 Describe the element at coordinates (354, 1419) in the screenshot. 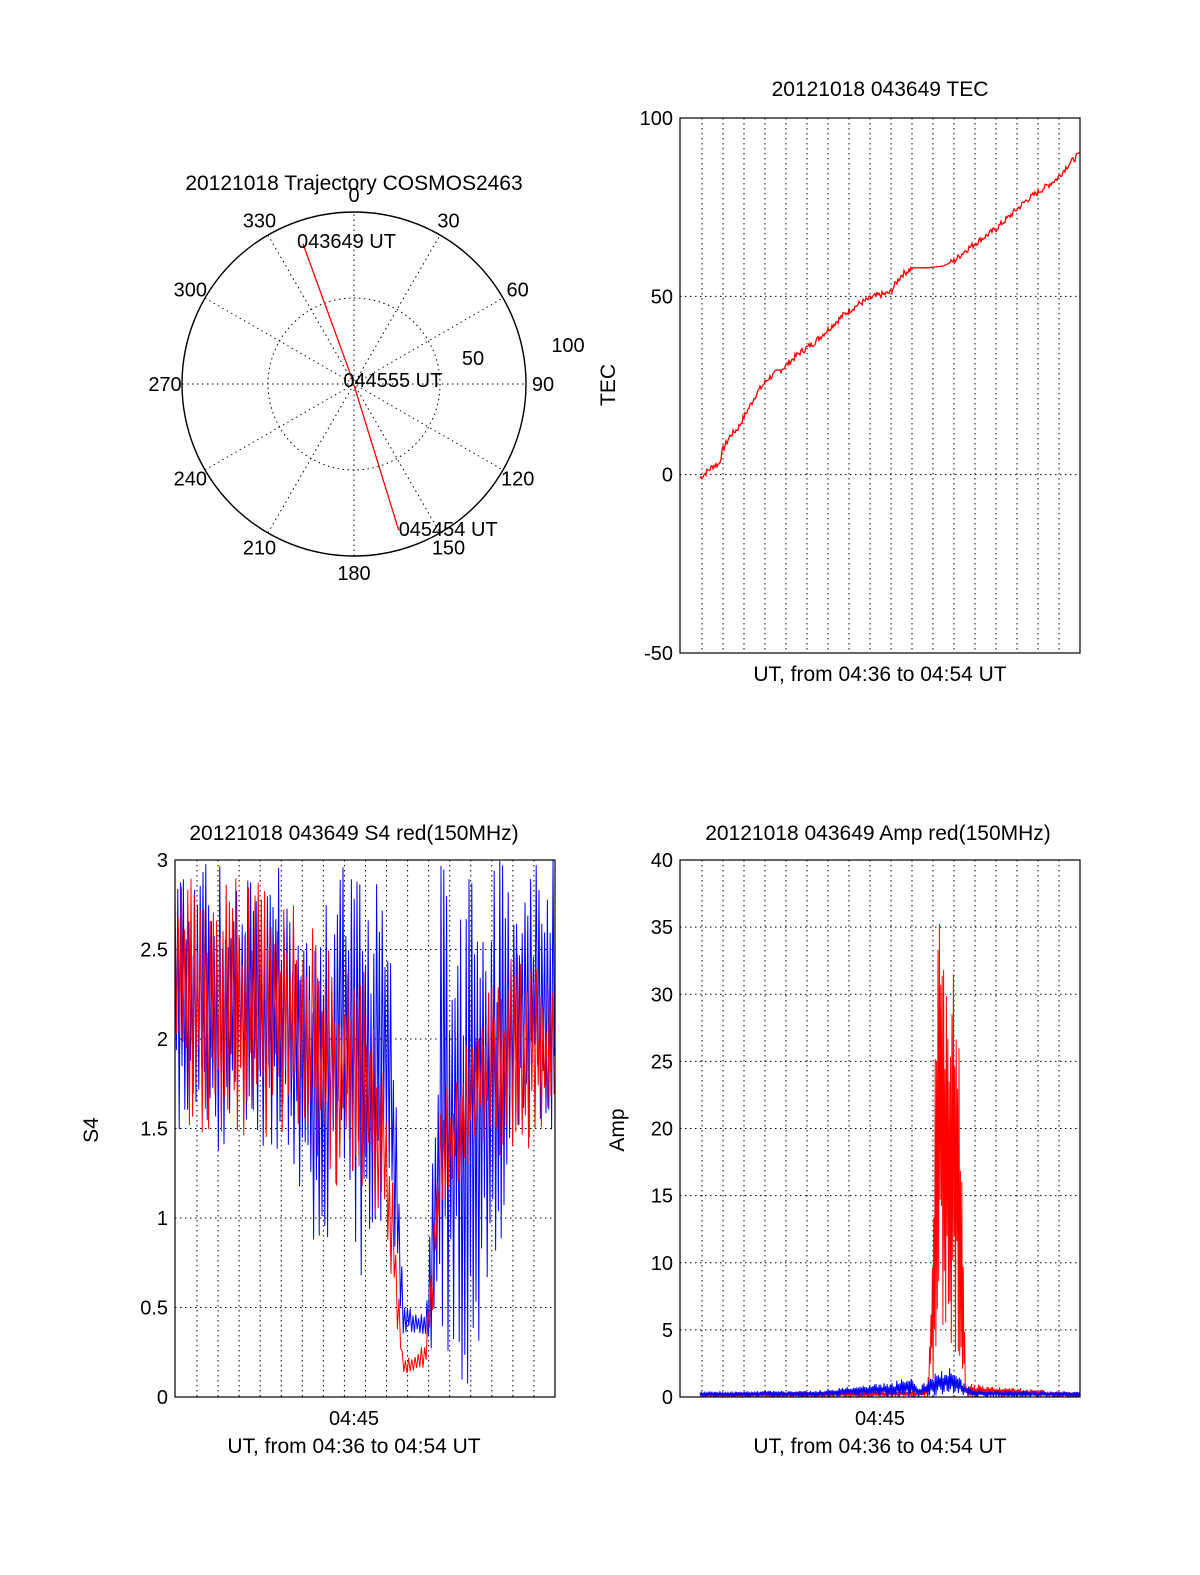

I see `s4-xtick-label: 04:45` at that location.